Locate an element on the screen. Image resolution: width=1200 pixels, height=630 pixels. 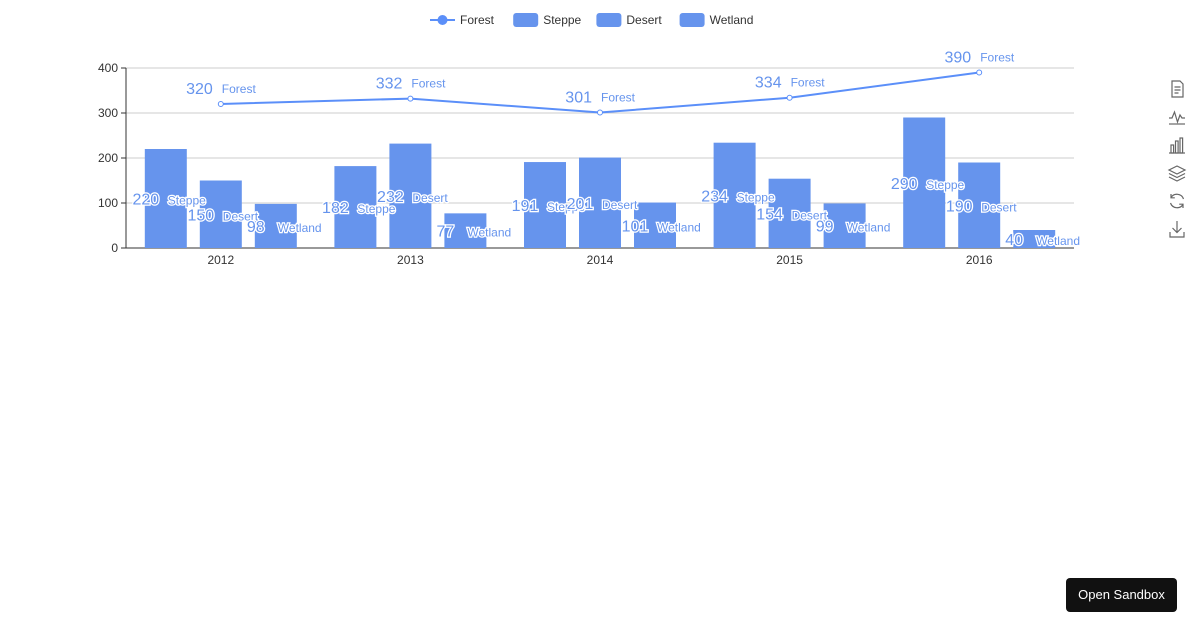
restore-icon is located at coordinates (1177, 201).